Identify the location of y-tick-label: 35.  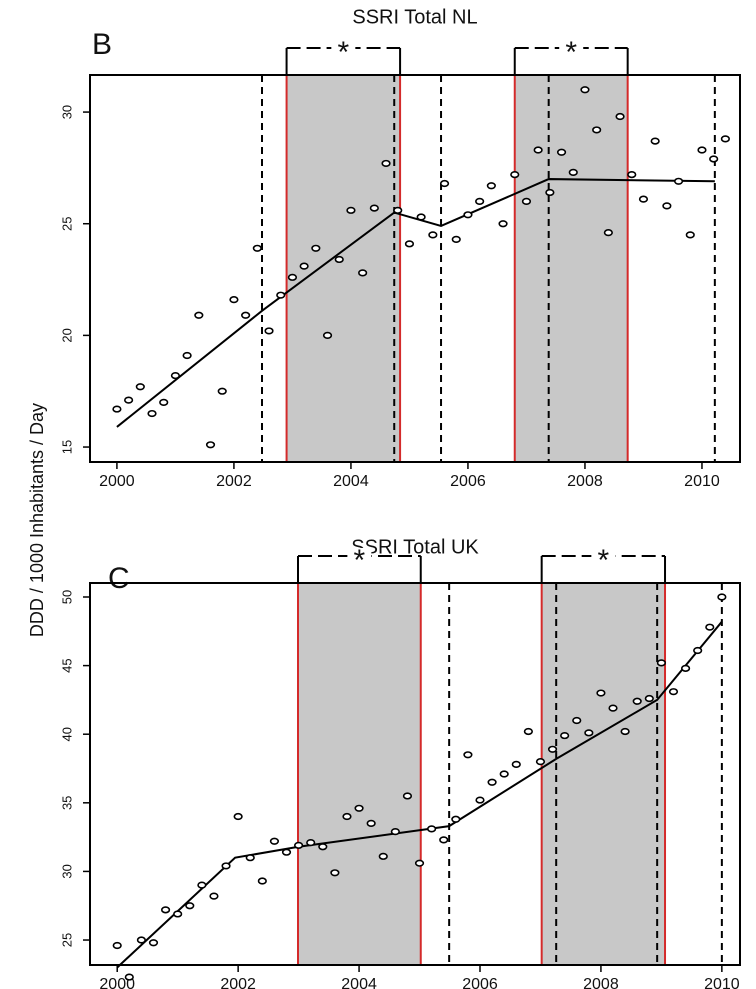
(66, 803).